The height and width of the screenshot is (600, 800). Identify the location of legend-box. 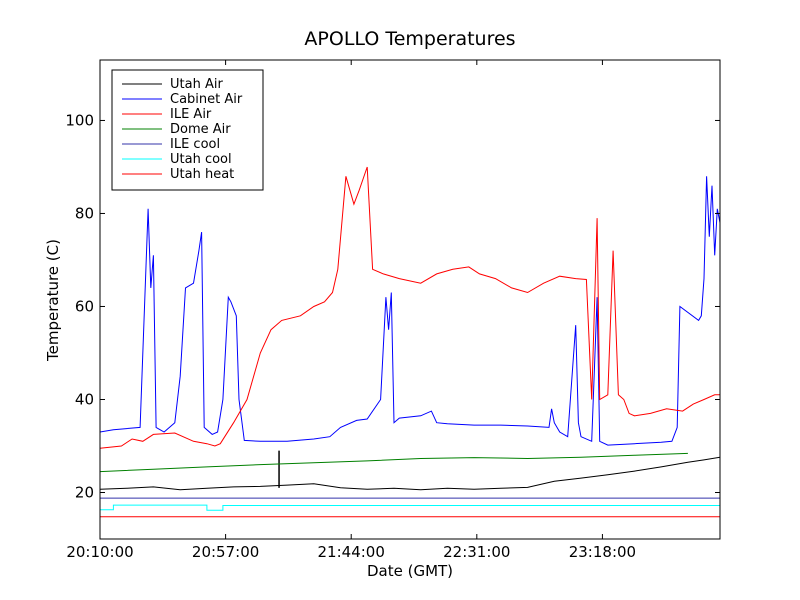
(187, 130).